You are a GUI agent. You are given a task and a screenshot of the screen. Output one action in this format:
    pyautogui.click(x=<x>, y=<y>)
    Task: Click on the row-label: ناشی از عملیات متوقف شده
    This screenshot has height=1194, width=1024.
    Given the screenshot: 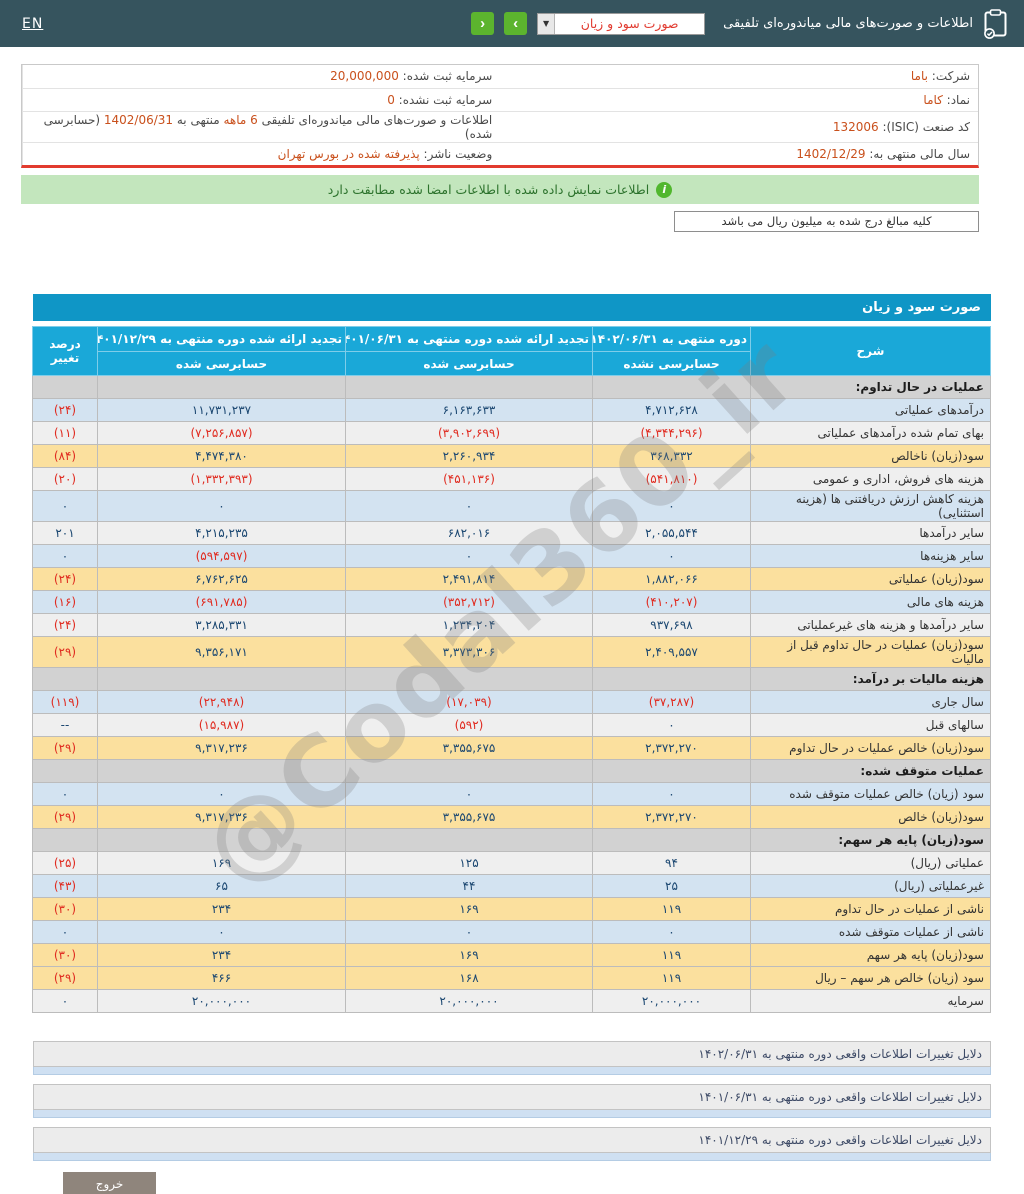 What is the action you would take?
    pyautogui.click(x=870, y=932)
    